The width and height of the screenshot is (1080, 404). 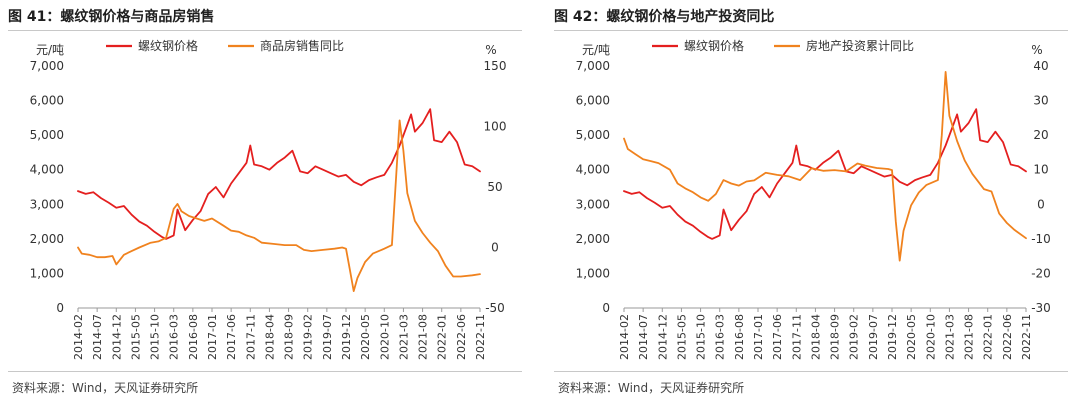 I want to click on y-right-tick-label: 40, so click(x=1040, y=66).